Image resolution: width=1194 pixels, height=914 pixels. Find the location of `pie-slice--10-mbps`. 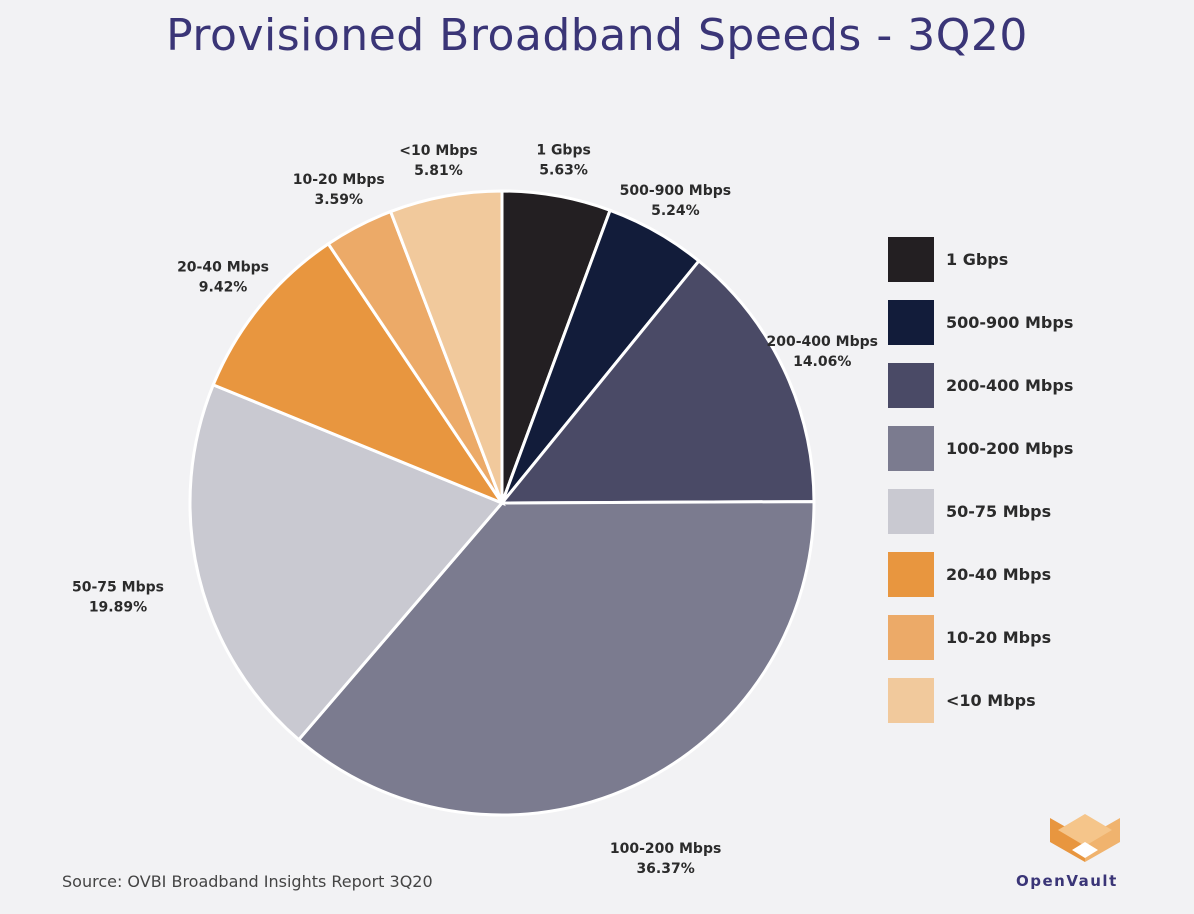

pie-slice--10-mbps is located at coordinates (446, 346).